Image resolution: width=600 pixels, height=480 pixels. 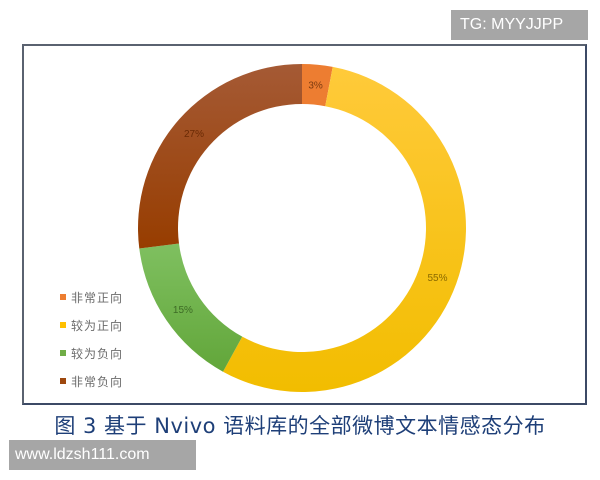 I want to click on chart-legend: 非常正向 较为正向 较为负向 非常负向, so click(x=91, y=339).